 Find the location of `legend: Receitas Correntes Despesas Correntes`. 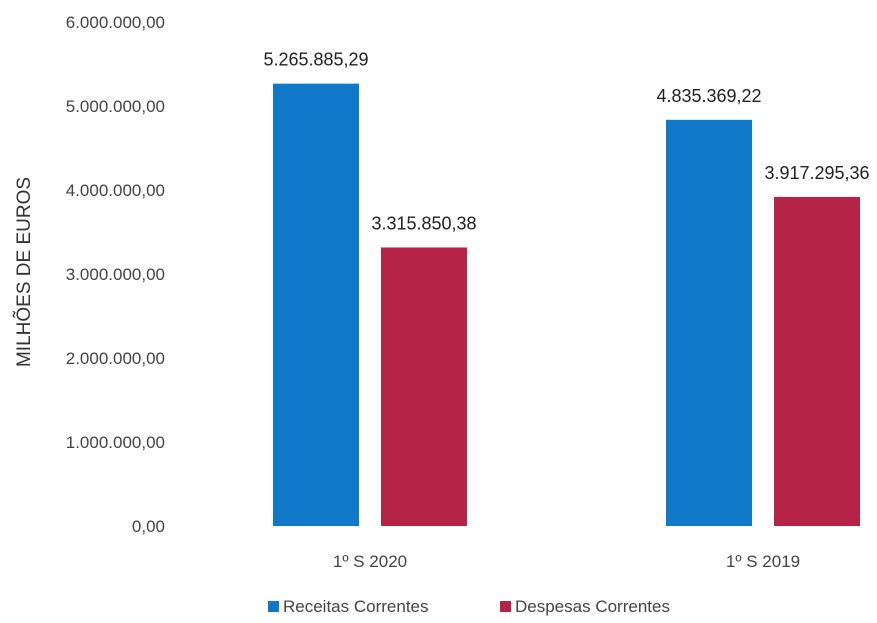

legend: Receitas Correntes Despesas Correntes is located at coordinates (469, 606).